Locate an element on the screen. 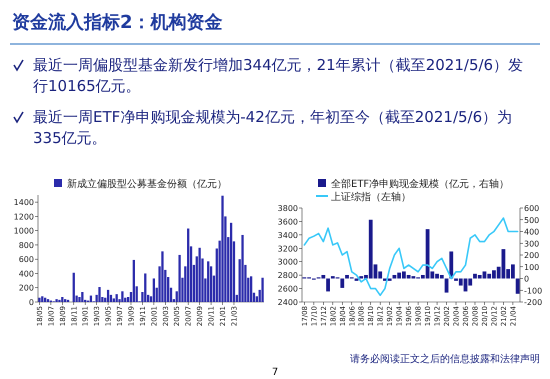 This screenshot has height=379, width=550. legend-label: 上证综指（左轴） is located at coordinates (371, 197).